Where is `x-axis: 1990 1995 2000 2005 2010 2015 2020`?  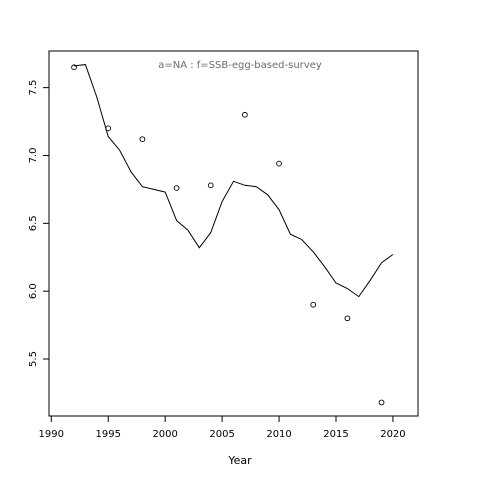 x-axis: 1990 1995 2000 2005 2010 2015 2020 is located at coordinates (222, 427).